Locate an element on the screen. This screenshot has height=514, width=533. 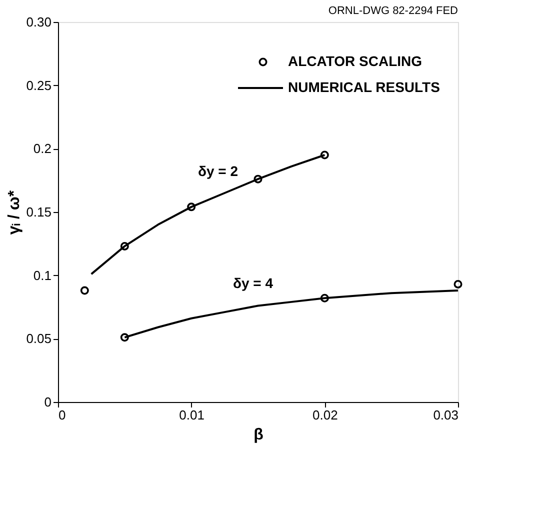
x-tick-label: 0.03 is located at coordinates (445, 415).